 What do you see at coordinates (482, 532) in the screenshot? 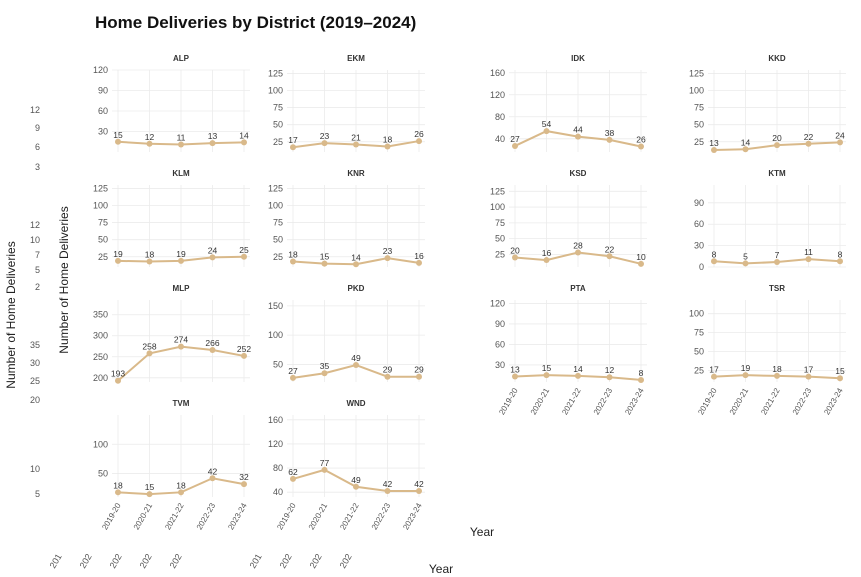
I see `x-axis-title: Year` at bounding box center [482, 532].